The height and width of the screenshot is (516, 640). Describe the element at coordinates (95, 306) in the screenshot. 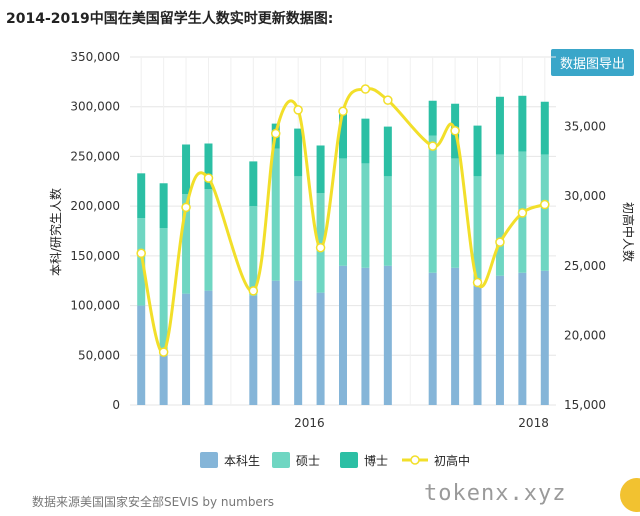

I see `left-tick-label: 100,000` at that location.